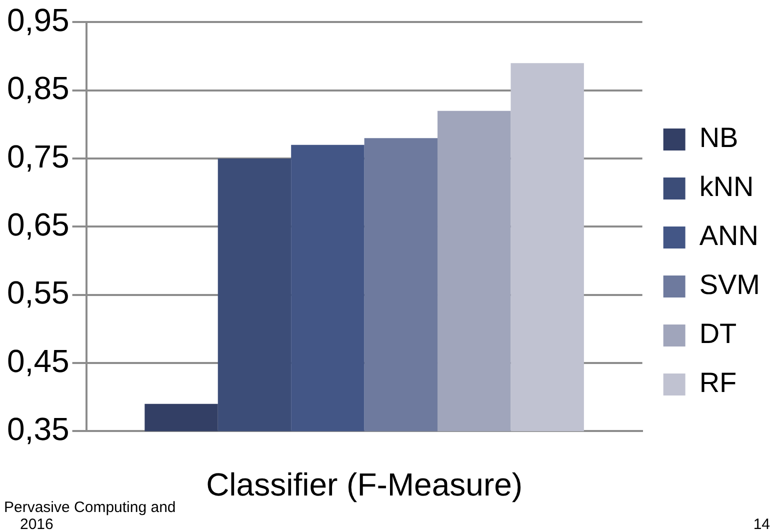 The width and height of the screenshot is (776, 532). What do you see at coordinates (37, 524) in the screenshot?
I see `text: 2016` at bounding box center [37, 524].